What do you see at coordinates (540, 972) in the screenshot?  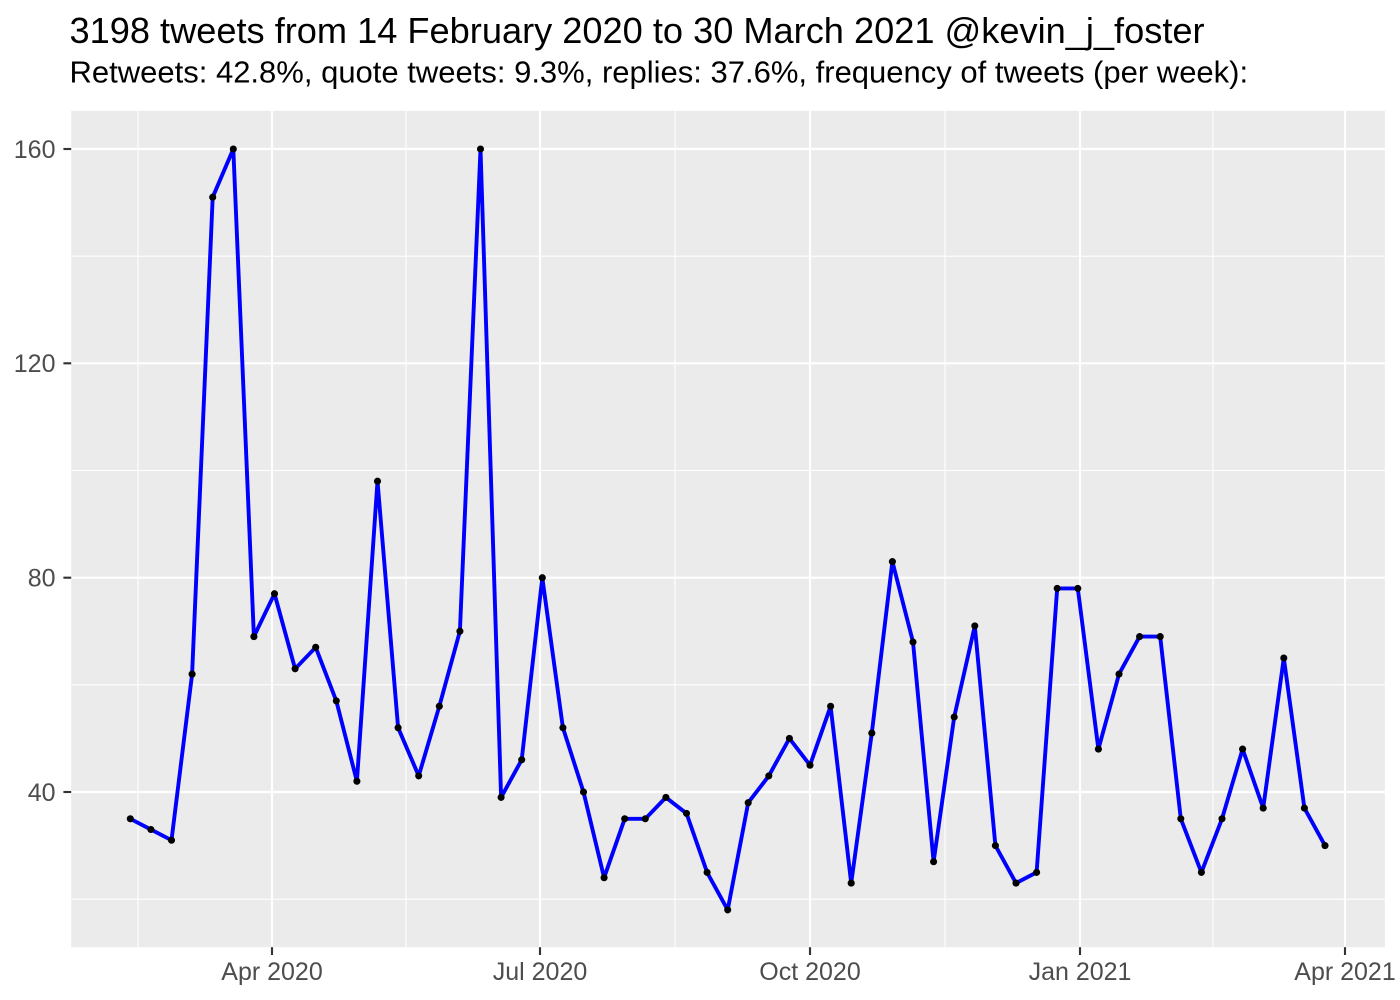 I see `svg-text: Jul 2020` at bounding box center [540, 972].